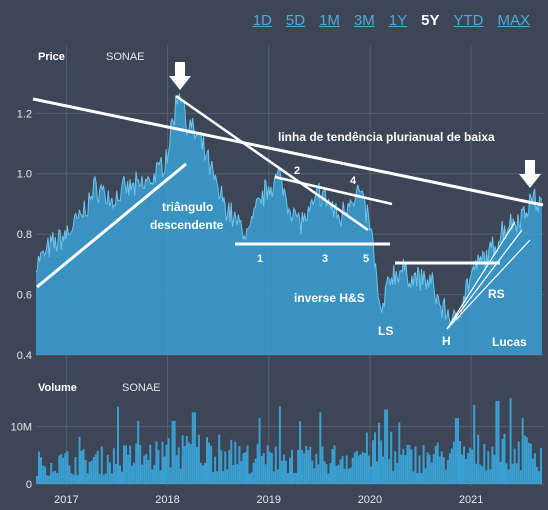 This screenshot has width=548, height=510. I want to click on range-1y-button: 1Y, so click(398, 20).